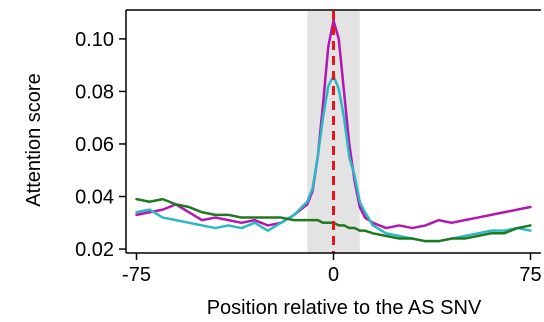 The width and height of the screenshot is (544, 322). I want to click on x-axis-label: Position relative to the AS SNV, so click(344, 308).